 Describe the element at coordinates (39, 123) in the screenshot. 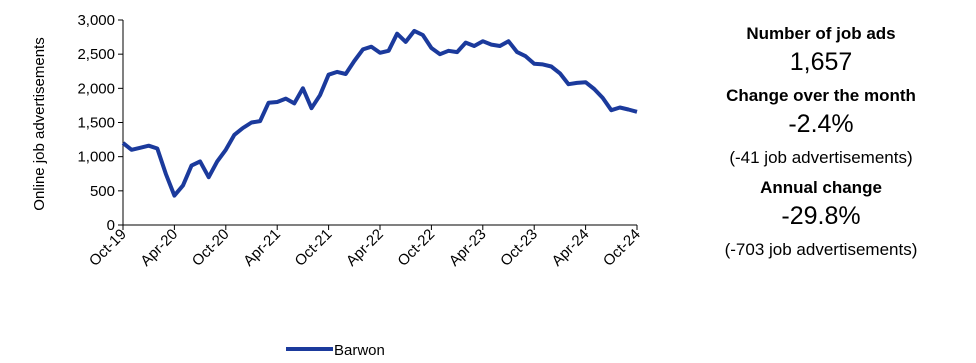

I see `y-axis-title: Online job advertisements` at that location.